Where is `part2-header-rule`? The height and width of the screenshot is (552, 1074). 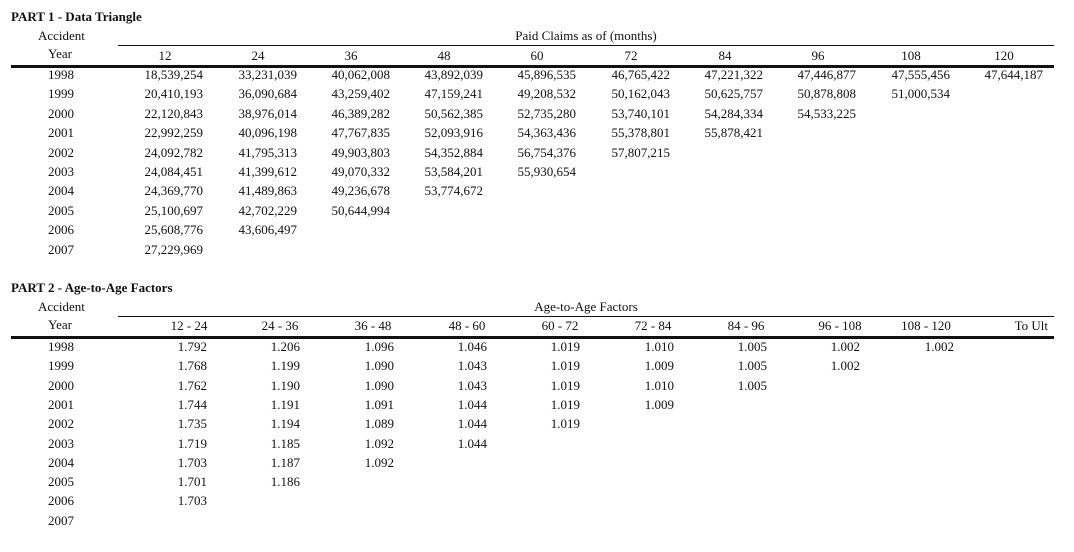
part2-header-rule is located at coordinates (532, 337).